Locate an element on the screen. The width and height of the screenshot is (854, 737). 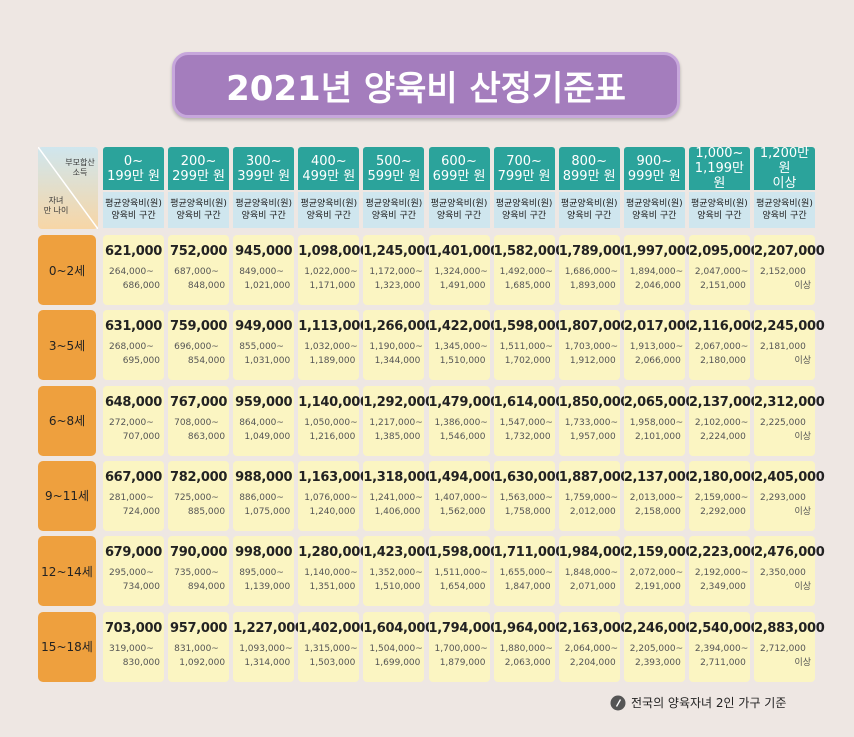
range-high: 830,000 is located at coordinates (141, 662).